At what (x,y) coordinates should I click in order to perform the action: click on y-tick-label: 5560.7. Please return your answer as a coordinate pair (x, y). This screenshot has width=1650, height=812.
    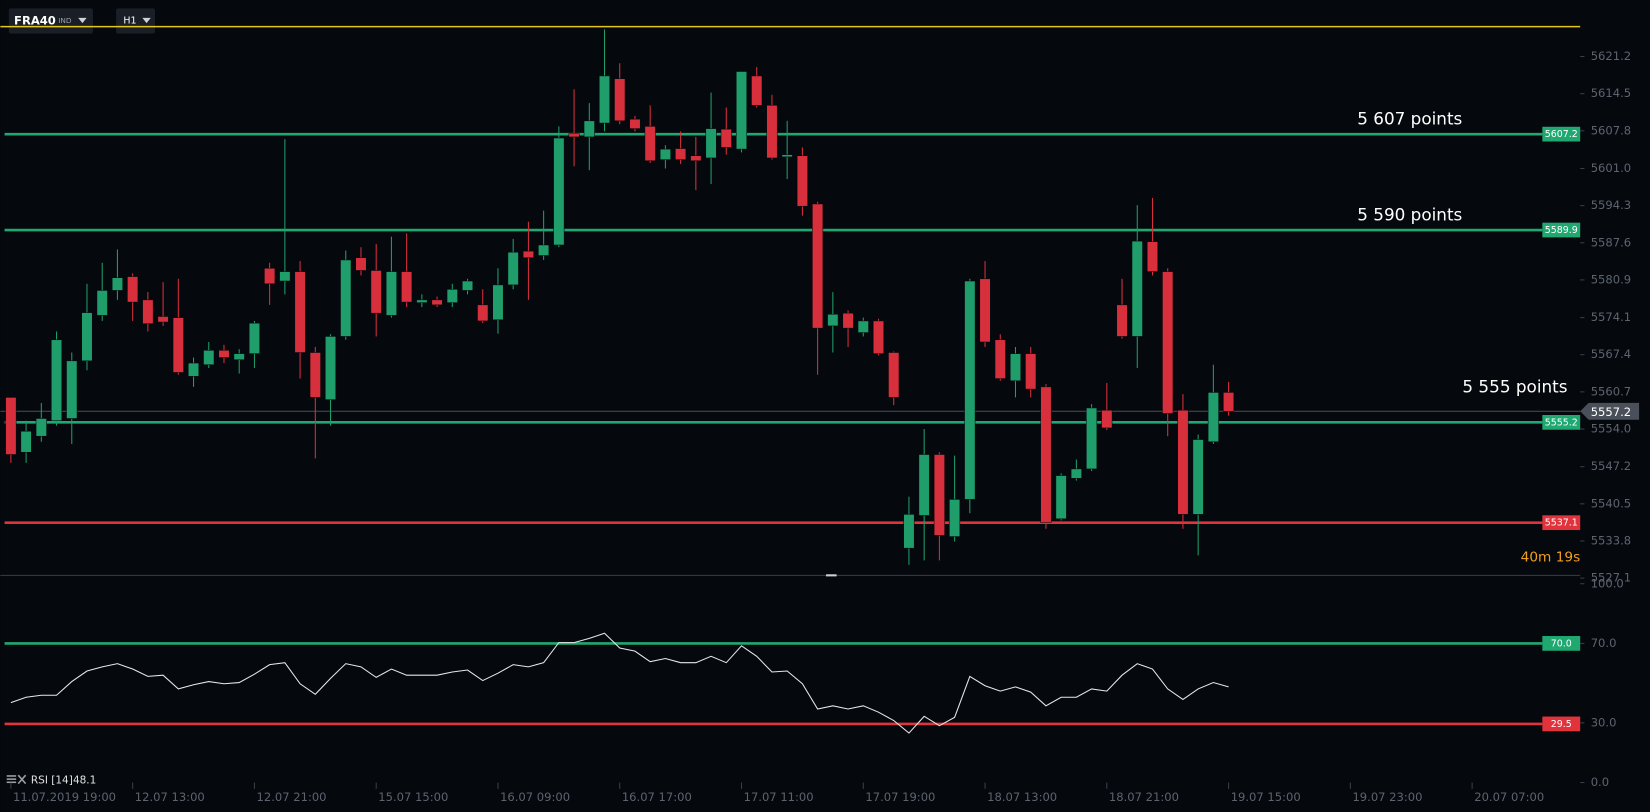
    Looking at the image, I should click on (1611, 391).